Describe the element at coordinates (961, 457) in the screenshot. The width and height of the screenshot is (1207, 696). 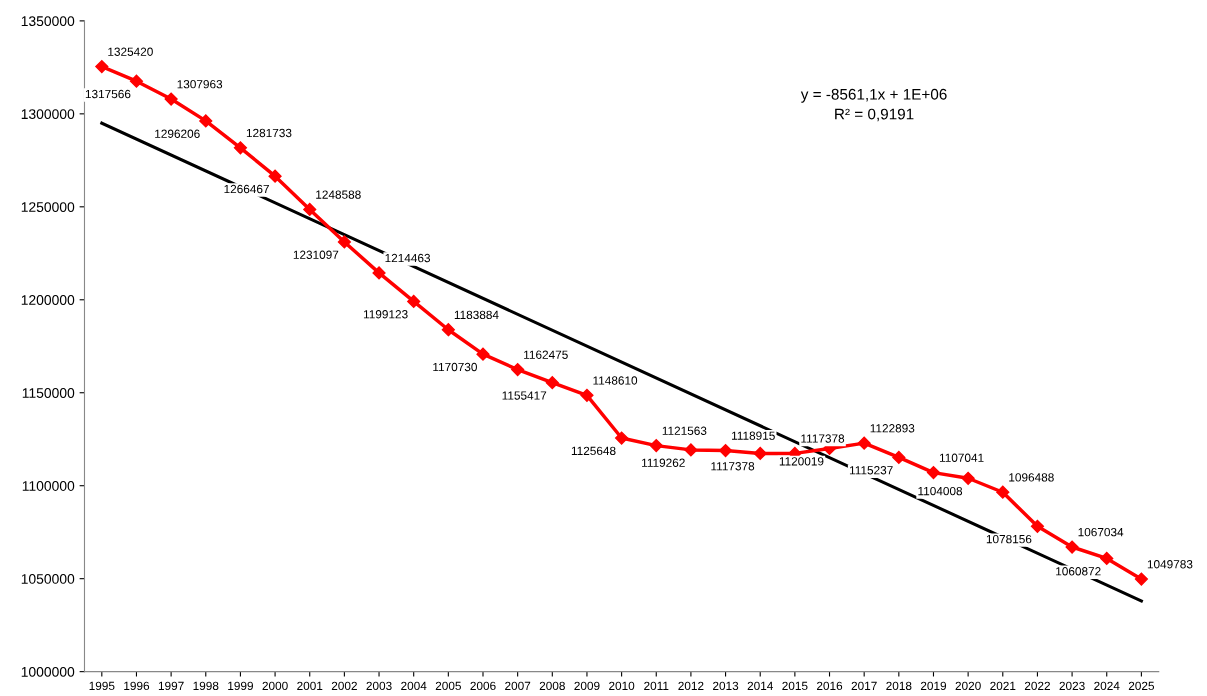
I see `data-label: 1107041` at that location.